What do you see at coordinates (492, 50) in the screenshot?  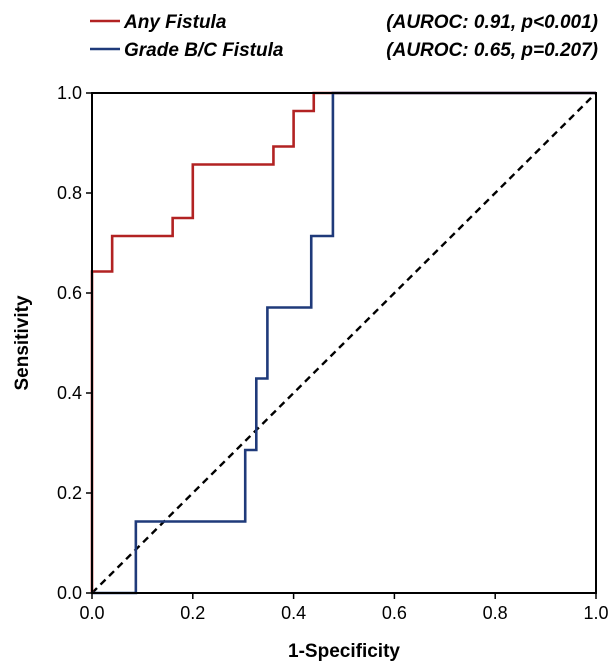 I see `legend-stats-grade-bc-fistula: (AUROC: 0.65, p=0.207)` at bounding box center [492, 50].